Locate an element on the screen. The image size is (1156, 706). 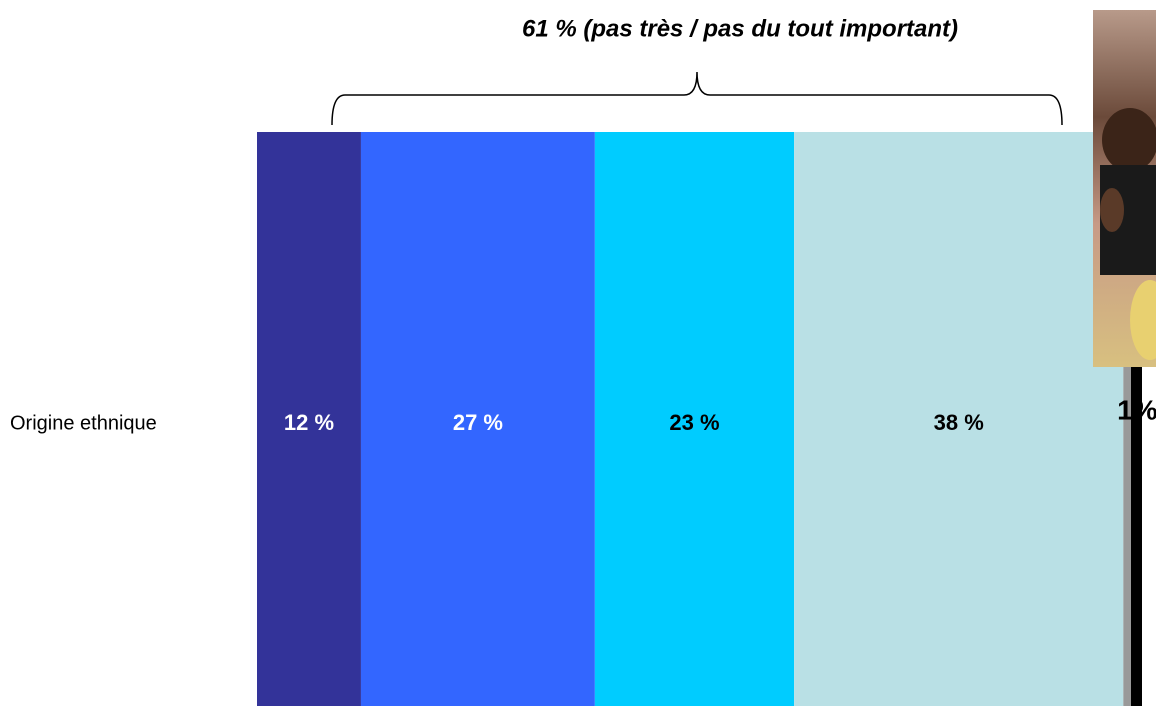
value-label: 1% is located at coordinates (1136, 409).